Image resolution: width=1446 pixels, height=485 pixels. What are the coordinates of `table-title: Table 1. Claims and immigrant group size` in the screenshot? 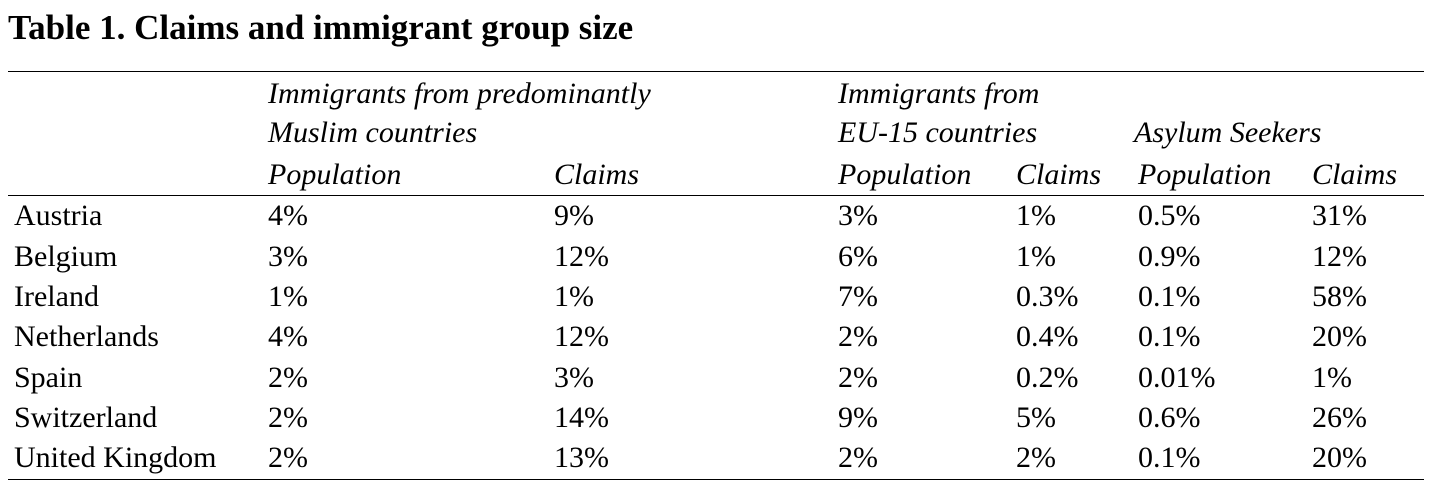 It's located at (321, 27).